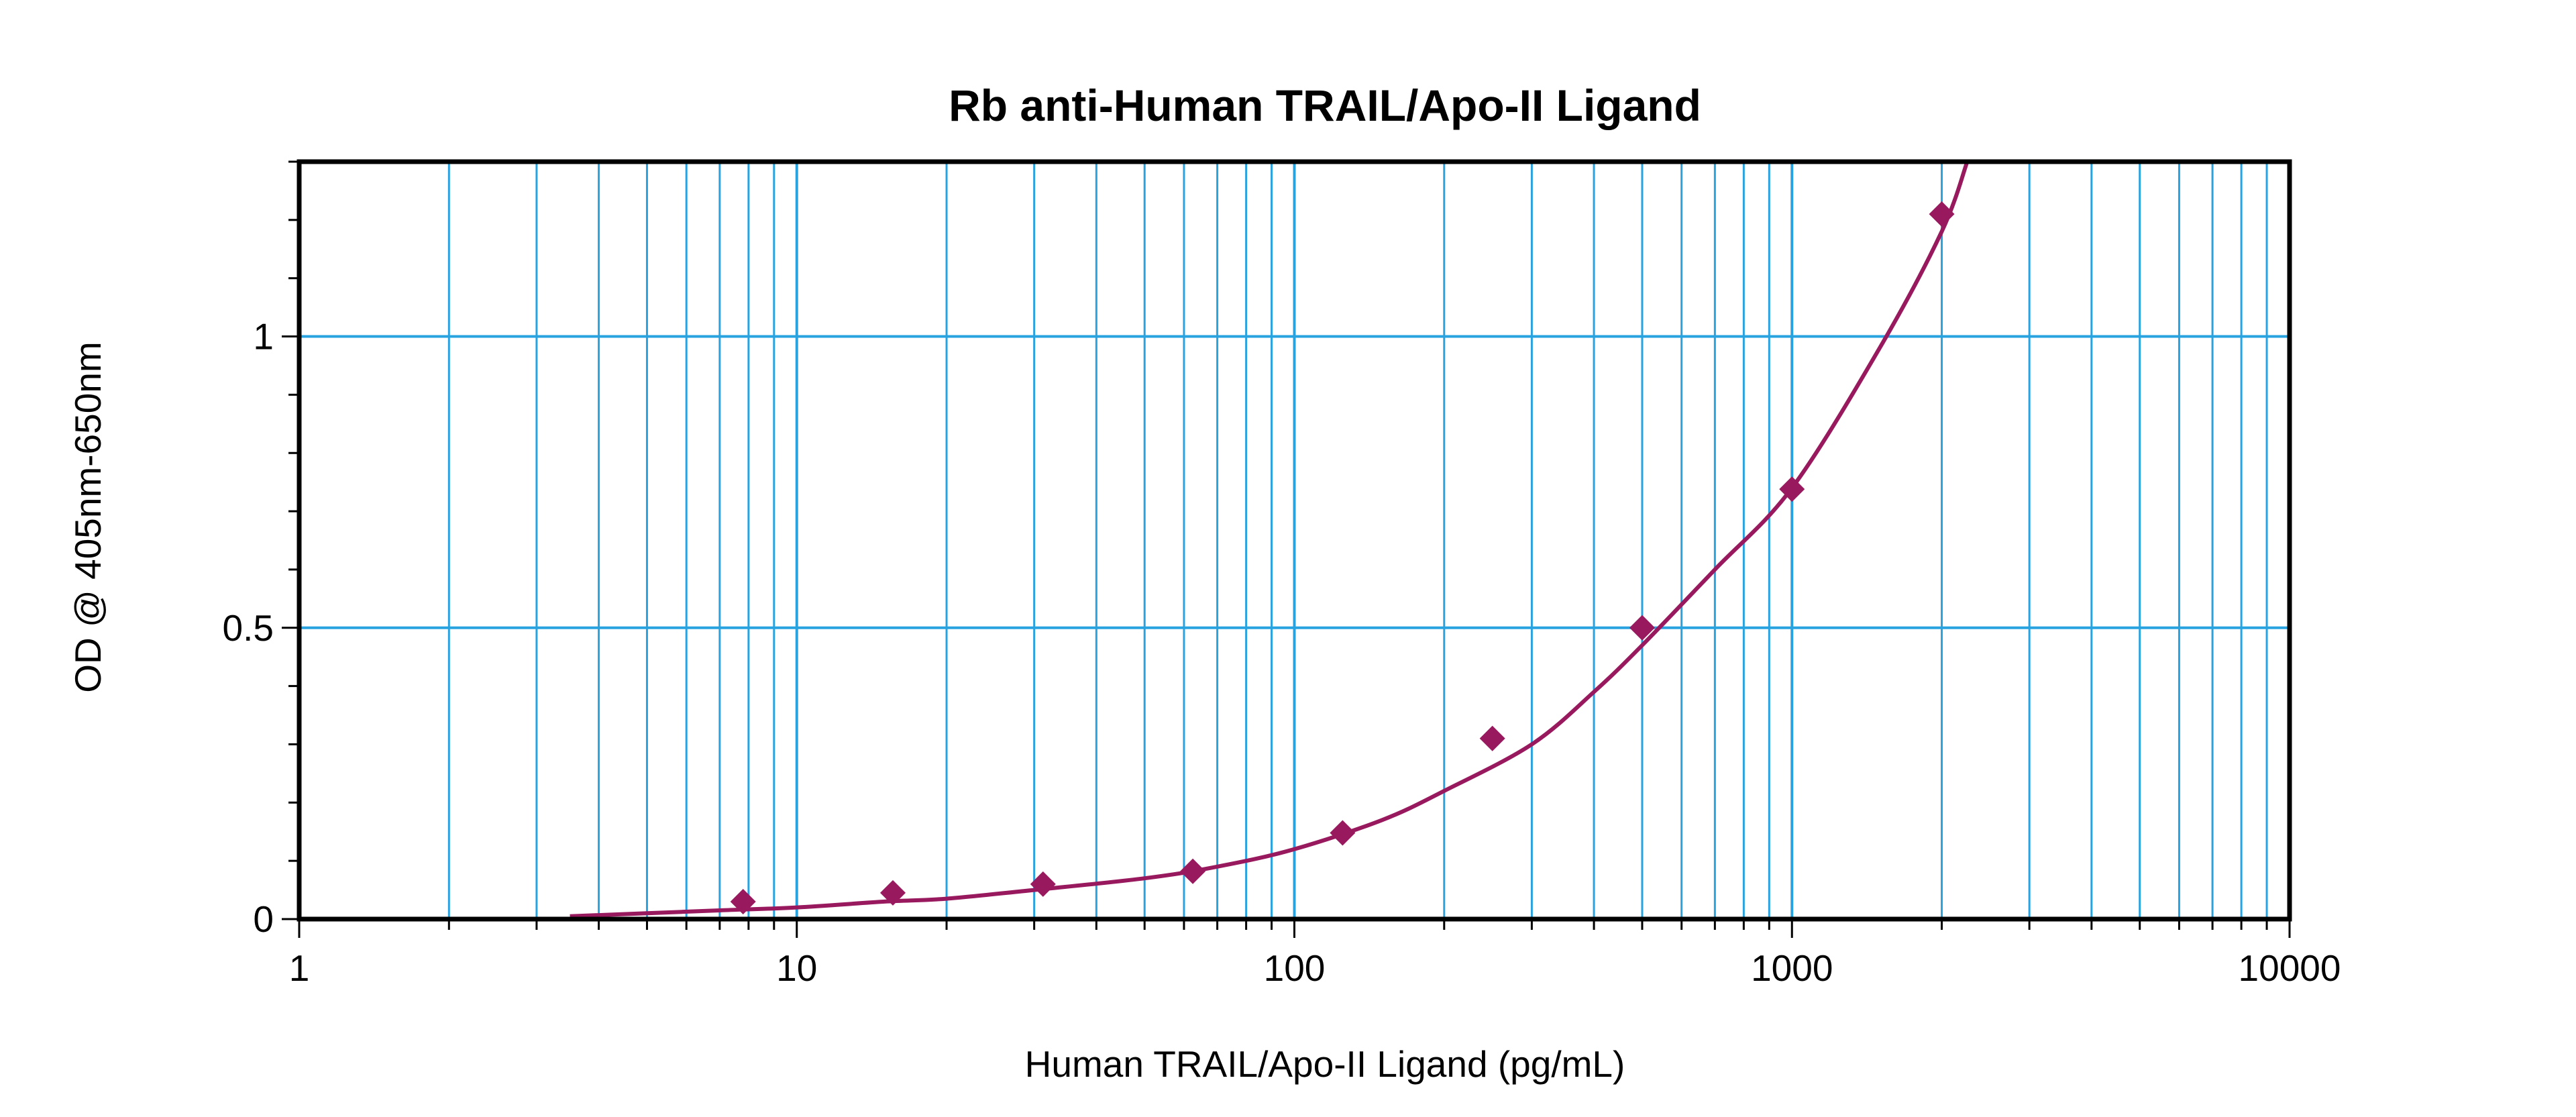  Describe the element at coordinates (1325, 105) in the screenshot. I see `chart-title: Rb anti-Human TRAIL/Apo-II Ligand` at that location.